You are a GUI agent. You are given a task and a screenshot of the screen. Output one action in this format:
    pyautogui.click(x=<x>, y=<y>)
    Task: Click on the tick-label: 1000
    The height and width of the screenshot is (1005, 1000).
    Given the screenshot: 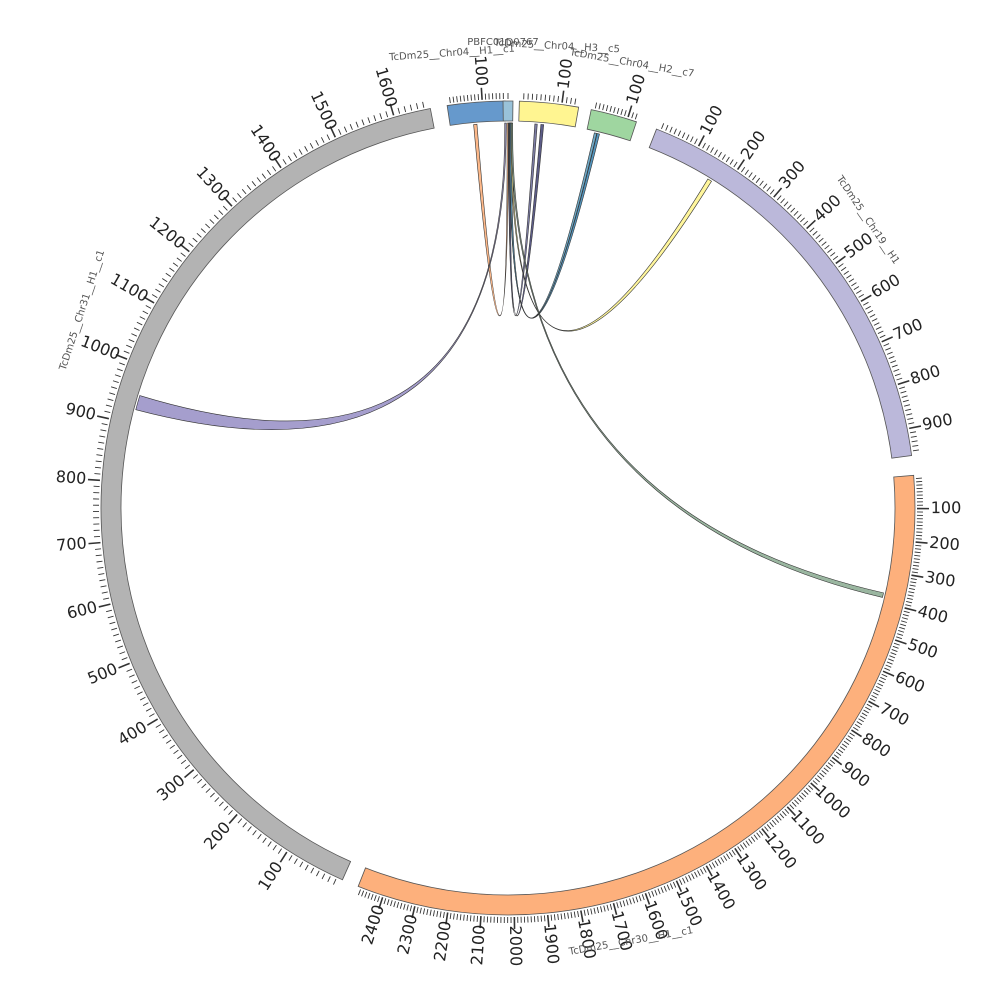 What is the action you would take?
    pyautogui.click(x=832, y=801)
    